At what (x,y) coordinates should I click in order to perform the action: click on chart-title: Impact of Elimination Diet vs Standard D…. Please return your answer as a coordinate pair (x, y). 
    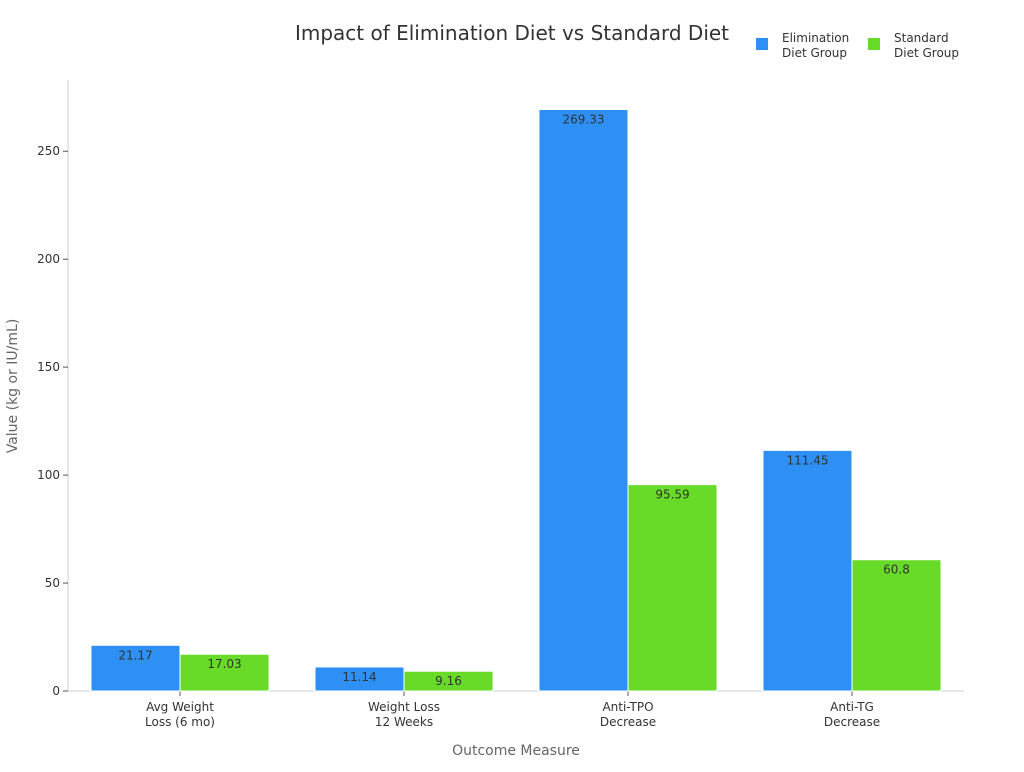
    Looking at the image, I should click on (512, 33).